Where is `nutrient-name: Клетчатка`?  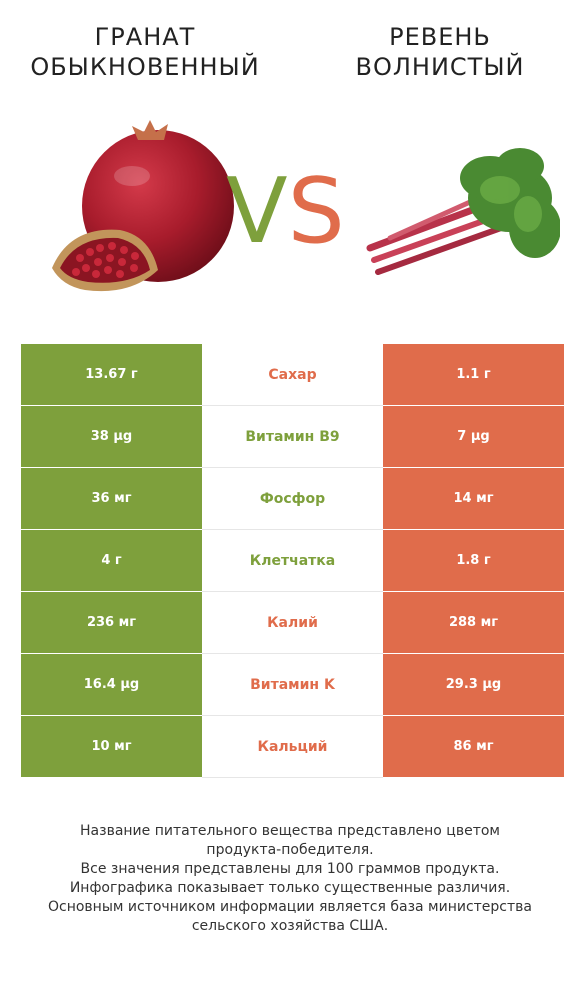 nutrient-name: Клетчатка is located at coordinates (292, 560).